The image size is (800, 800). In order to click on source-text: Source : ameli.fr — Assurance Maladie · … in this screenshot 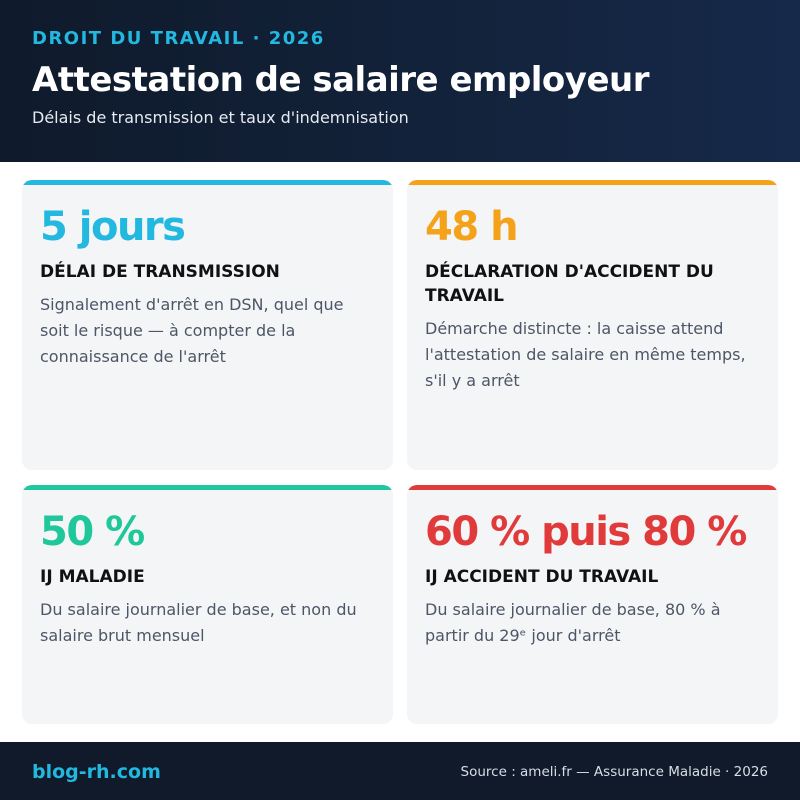, I will do `click(614, 772)`.